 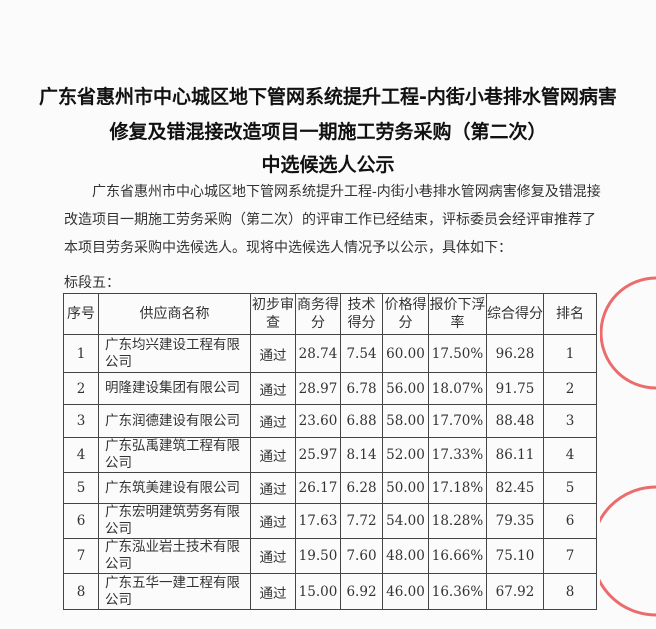 I want to click on table-cell: 75.10, so click(x=515, y=556).